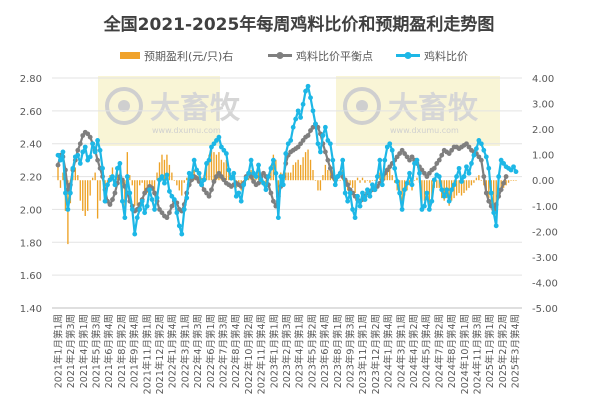 Image resolution: width=598 pixels, height=420 pixels. What do you see at coordinates (84, 351) in the screenshot?
I see `x-tick-label: 2021年4月第1周` at bounding box center [84, 351].